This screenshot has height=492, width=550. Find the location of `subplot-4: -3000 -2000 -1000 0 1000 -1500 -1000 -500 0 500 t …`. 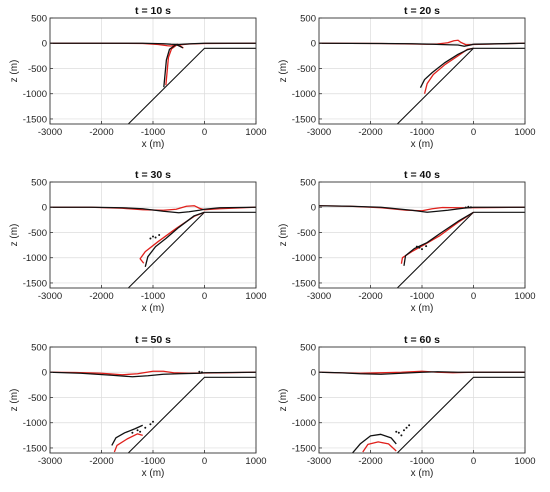

subplot-4: -3000 -2000 -1000 0 1000 -1500 -1000 -500 0 500 t … is located at coordinates (407, 241).